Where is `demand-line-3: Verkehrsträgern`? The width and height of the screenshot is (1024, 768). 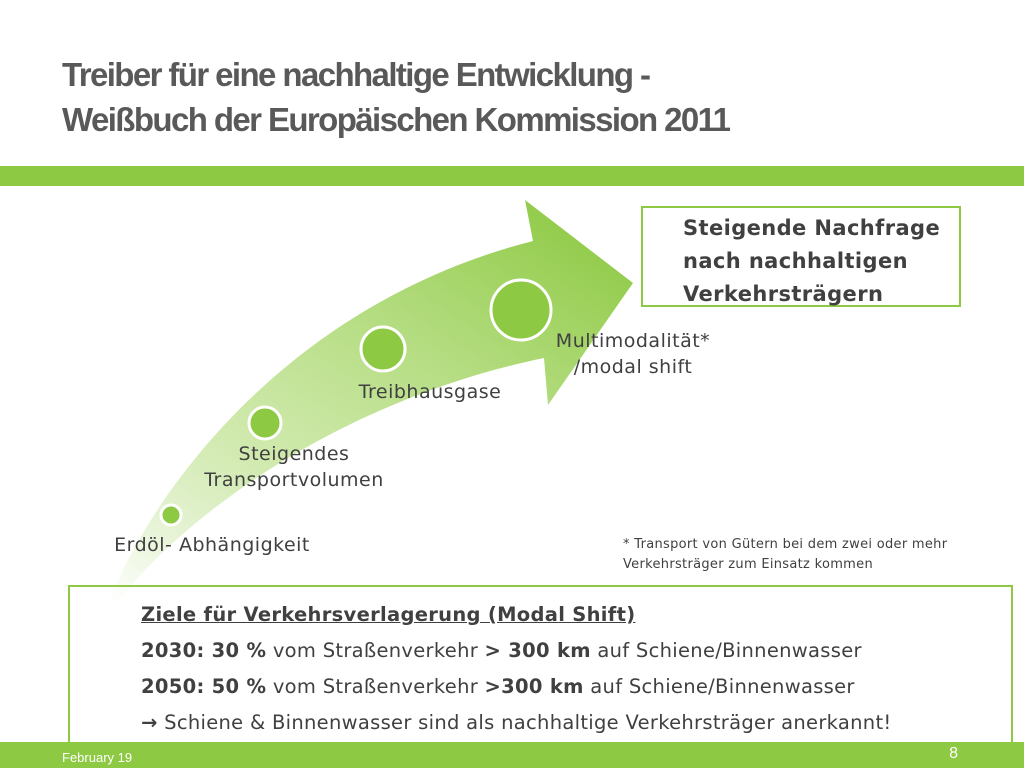
demand-line-3: Verkehrsträgern is located at coordinates (783, 294).